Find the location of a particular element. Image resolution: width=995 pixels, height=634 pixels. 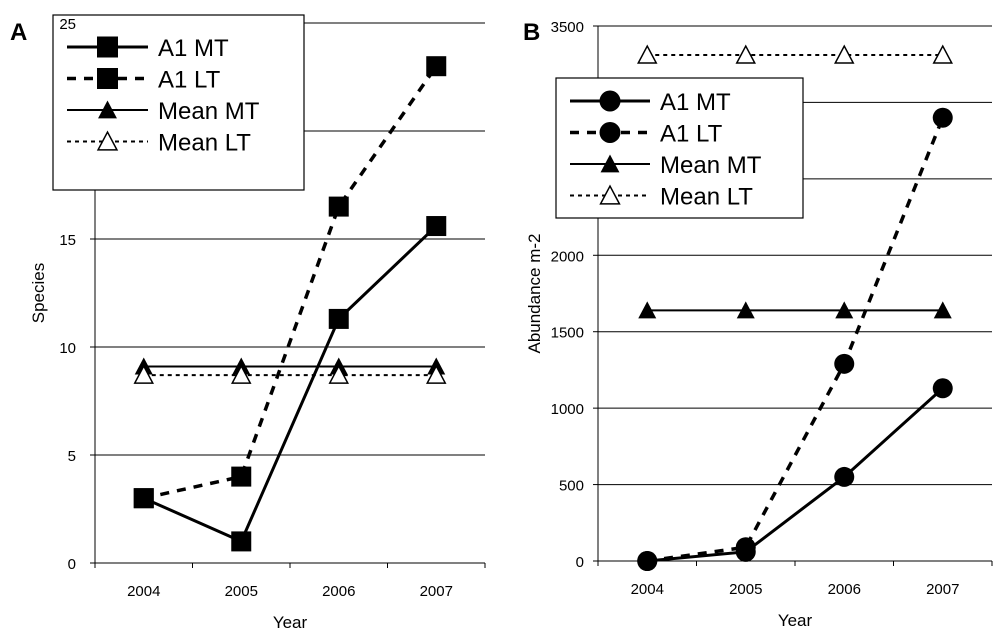

y-axis-title: Species is located at coordinates (38, 293).